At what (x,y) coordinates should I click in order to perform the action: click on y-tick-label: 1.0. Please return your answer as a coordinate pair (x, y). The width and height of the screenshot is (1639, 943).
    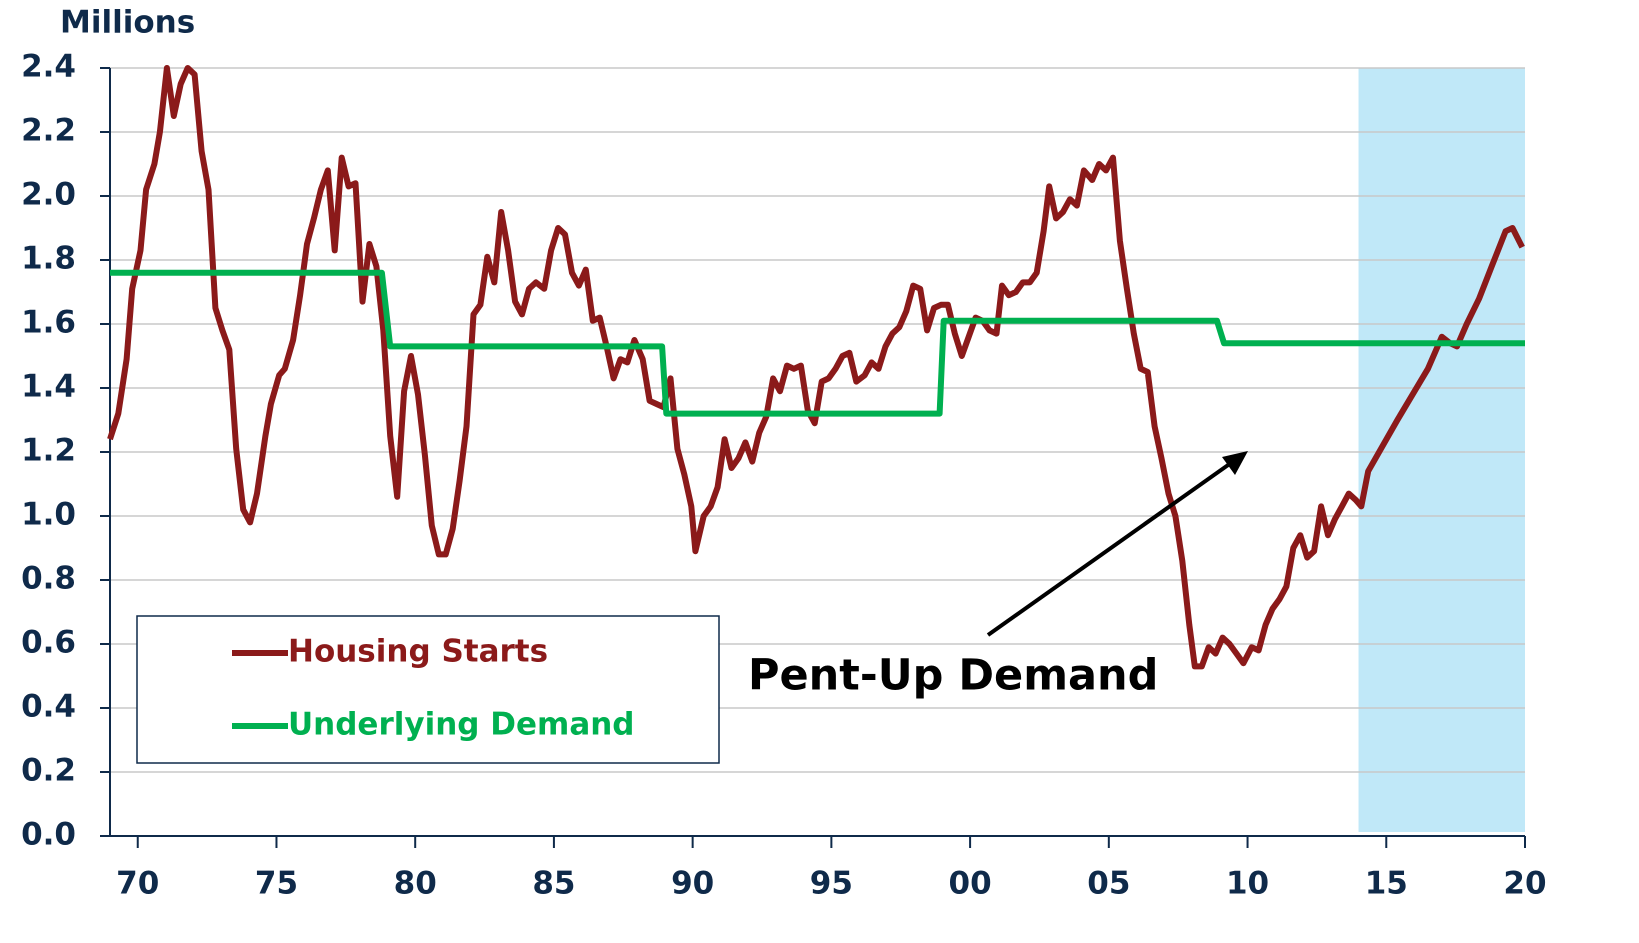
    Looking at the image, I should click on (48, 515).